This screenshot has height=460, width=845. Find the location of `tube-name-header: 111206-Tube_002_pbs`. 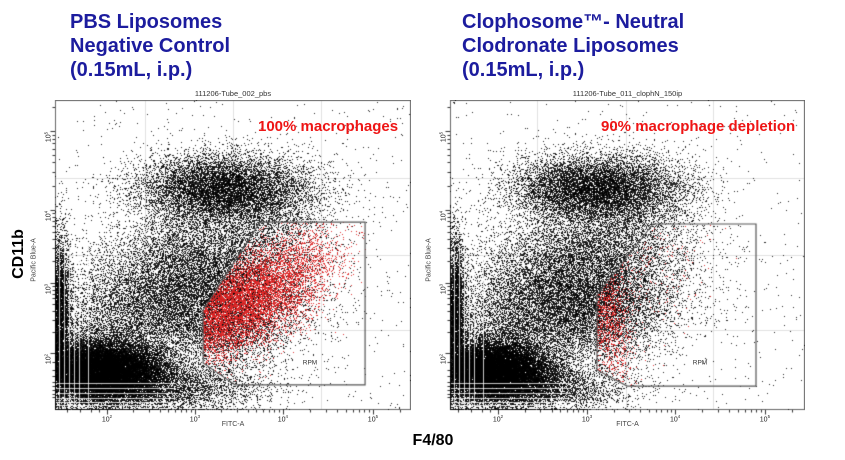

tube-name-header: 111206-Tube_002_pbs is located at coordinates (233, 93).